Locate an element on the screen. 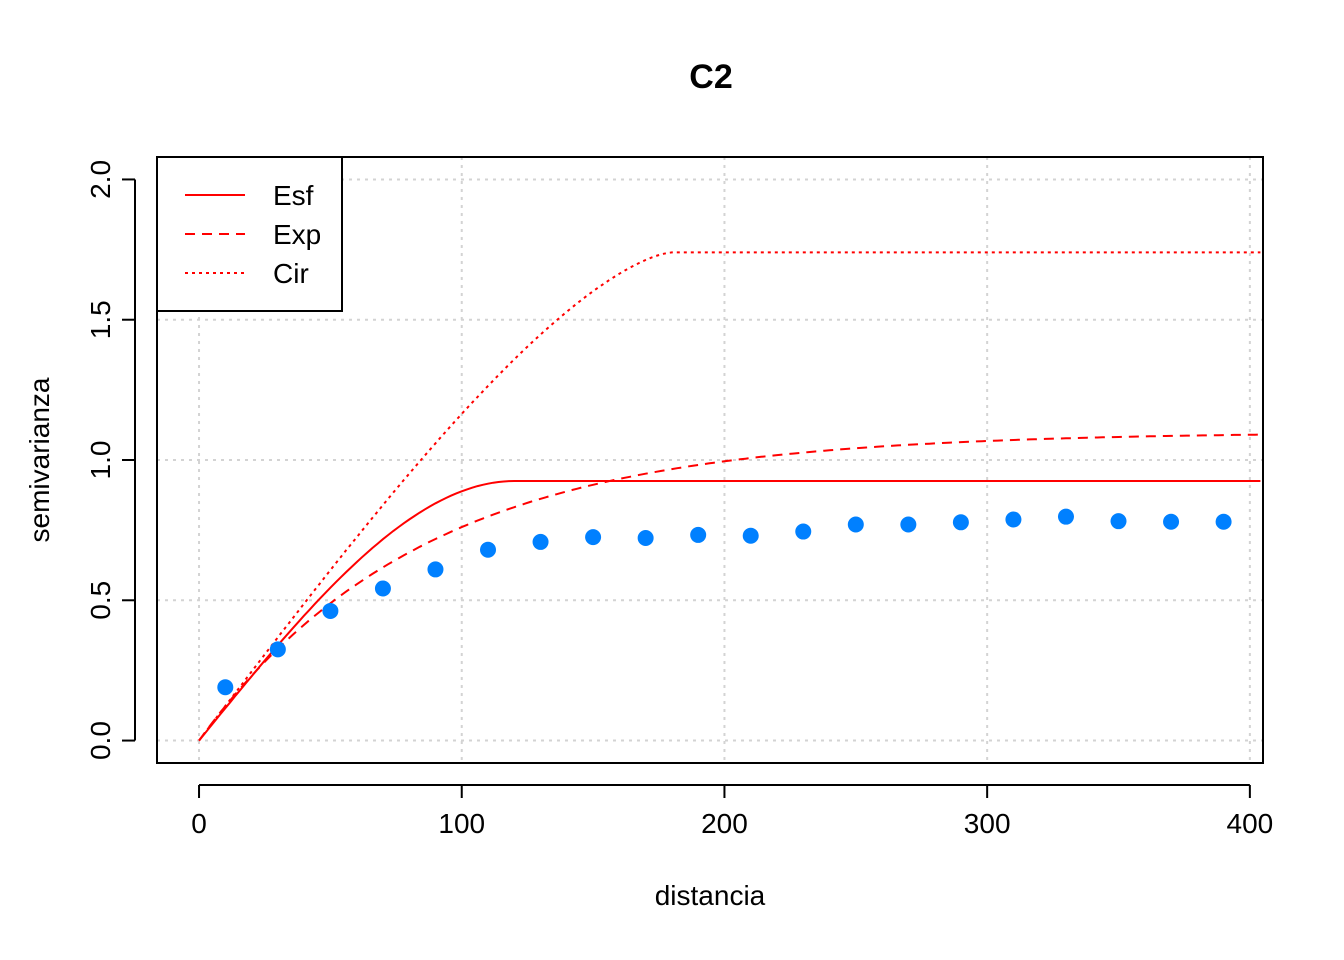 The width and height of the screenshot is (1344, 960). x-tick-label: 400 is located at coordinates (1250, 823).